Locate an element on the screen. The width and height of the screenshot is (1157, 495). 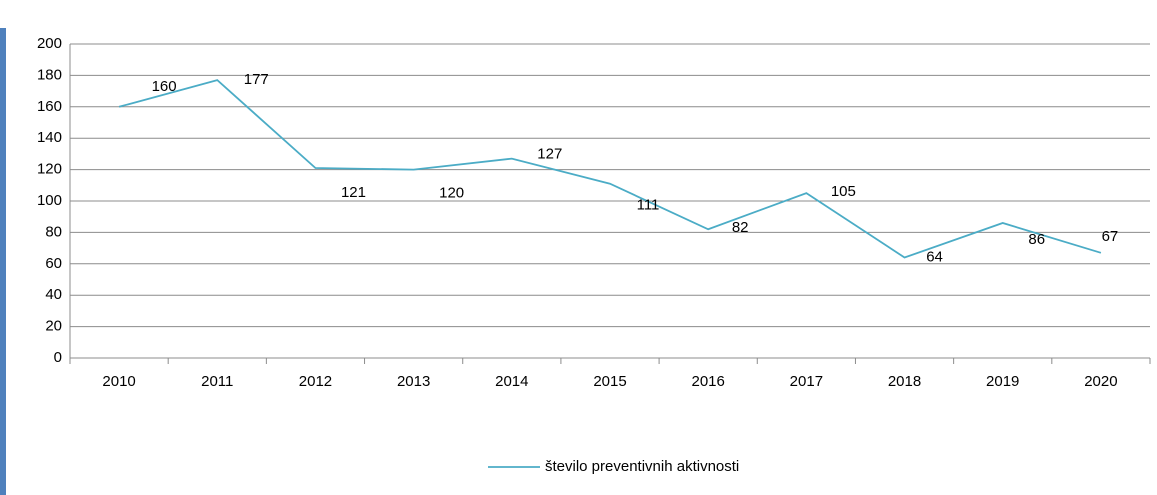
x-tick-label: 2015 is located at coordinates (609, 381).